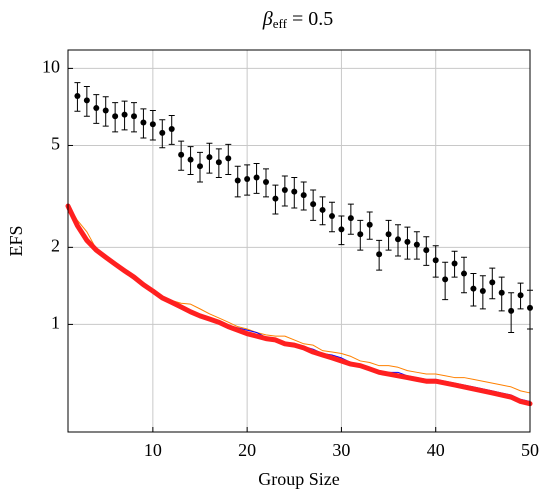  Describe the element at coordinates (341, 450) in the screenshot. I see `x-tick-label: 30` at that location.